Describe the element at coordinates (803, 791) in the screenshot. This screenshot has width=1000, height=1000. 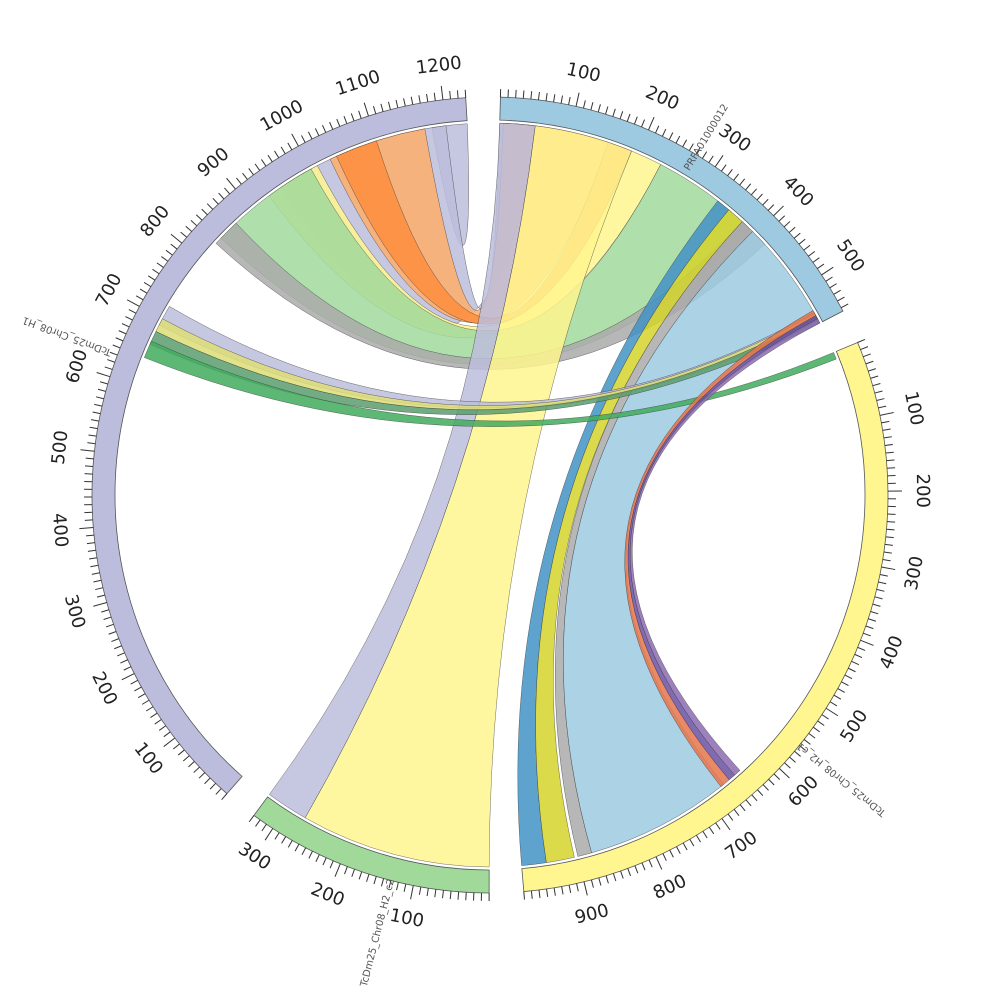
I see `tick-label: 600` at that location.